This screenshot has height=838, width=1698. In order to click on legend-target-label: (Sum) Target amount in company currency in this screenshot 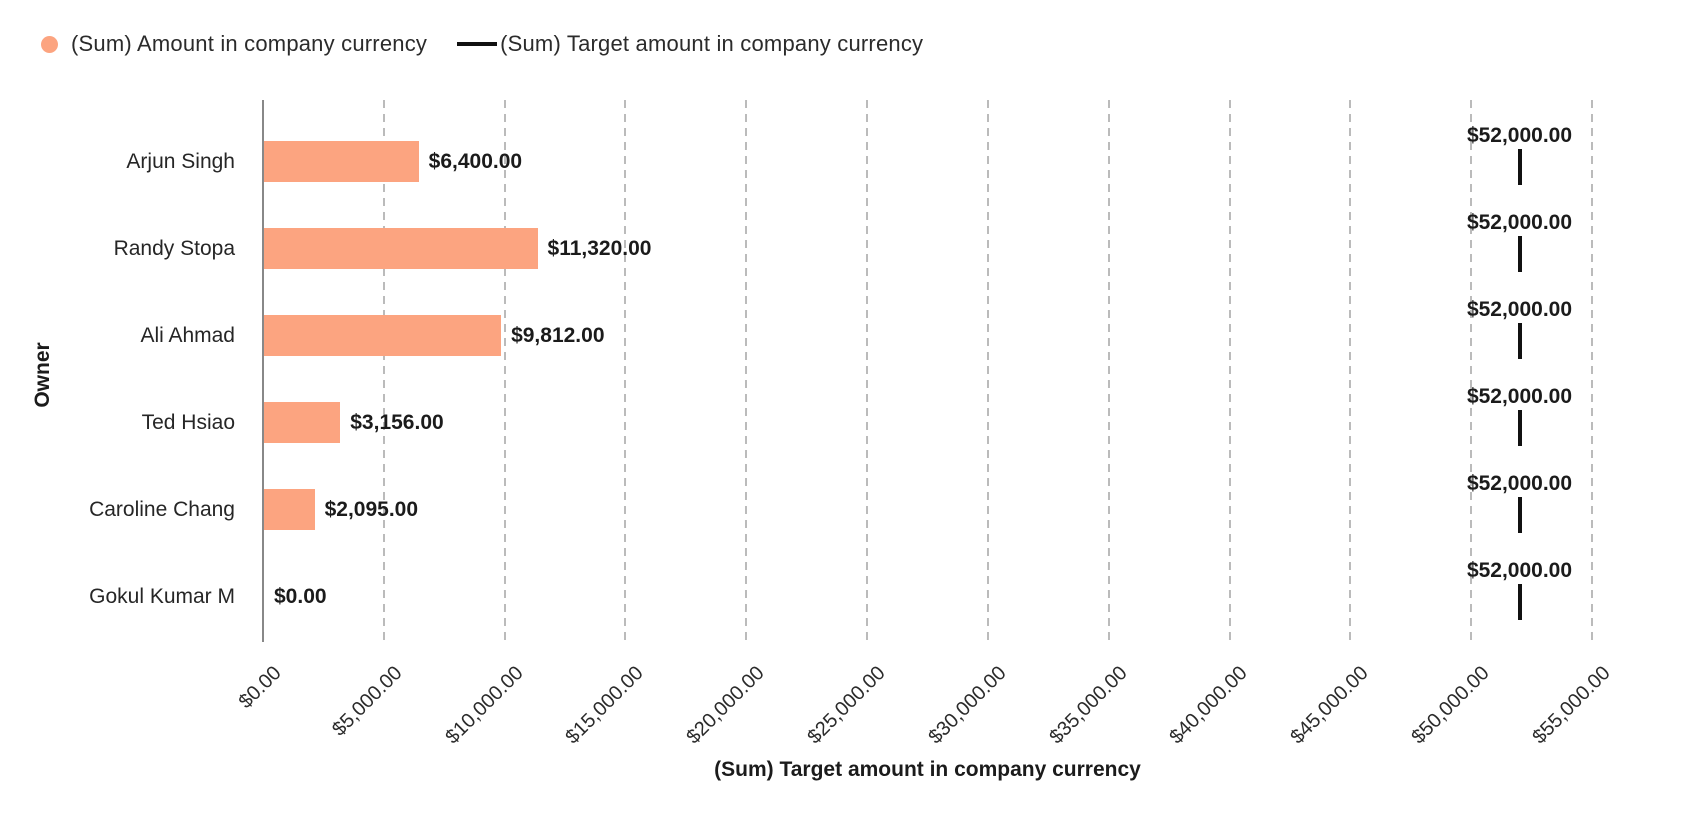, I will do `click(712, 43)`.